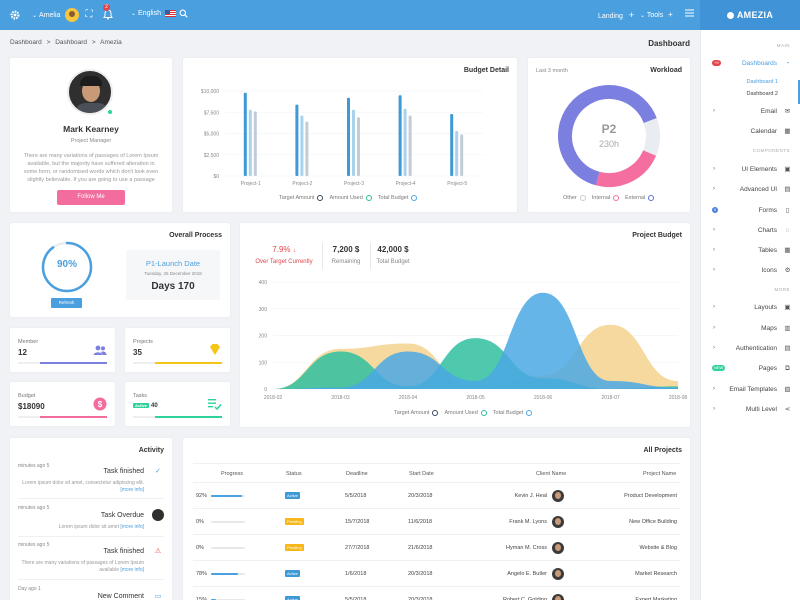  Describe the element at coordinates (751, 210) in the screenshot. I see `sidebar-item-forms: 6 Forms ▯` at that location.